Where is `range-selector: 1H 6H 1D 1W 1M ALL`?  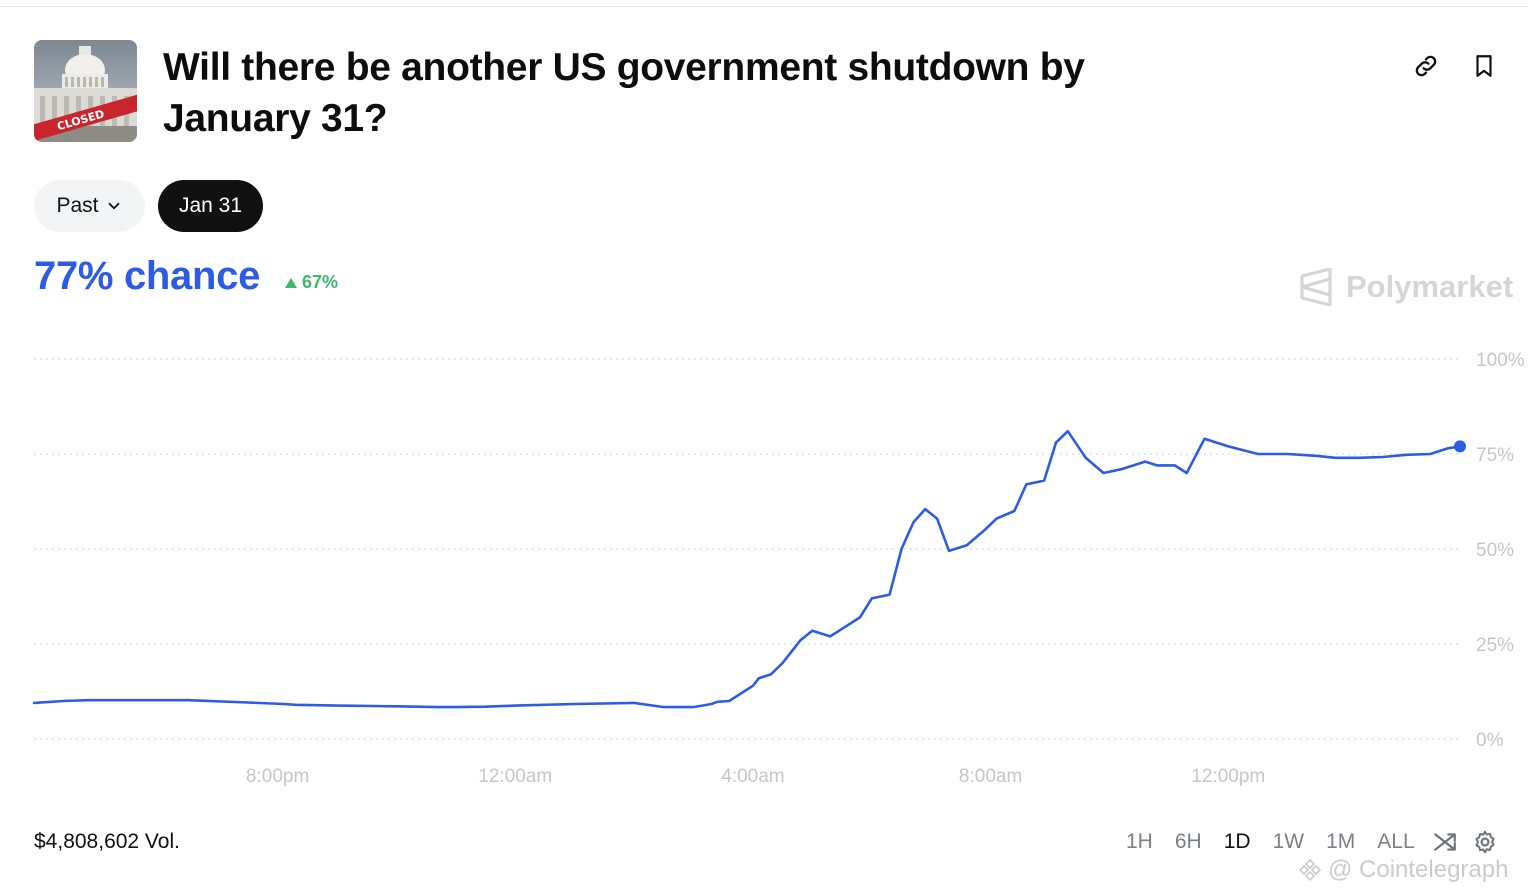
range-selector: 1H 6H 1D 1W 1M ALL is located at coordinates (1317, 842).